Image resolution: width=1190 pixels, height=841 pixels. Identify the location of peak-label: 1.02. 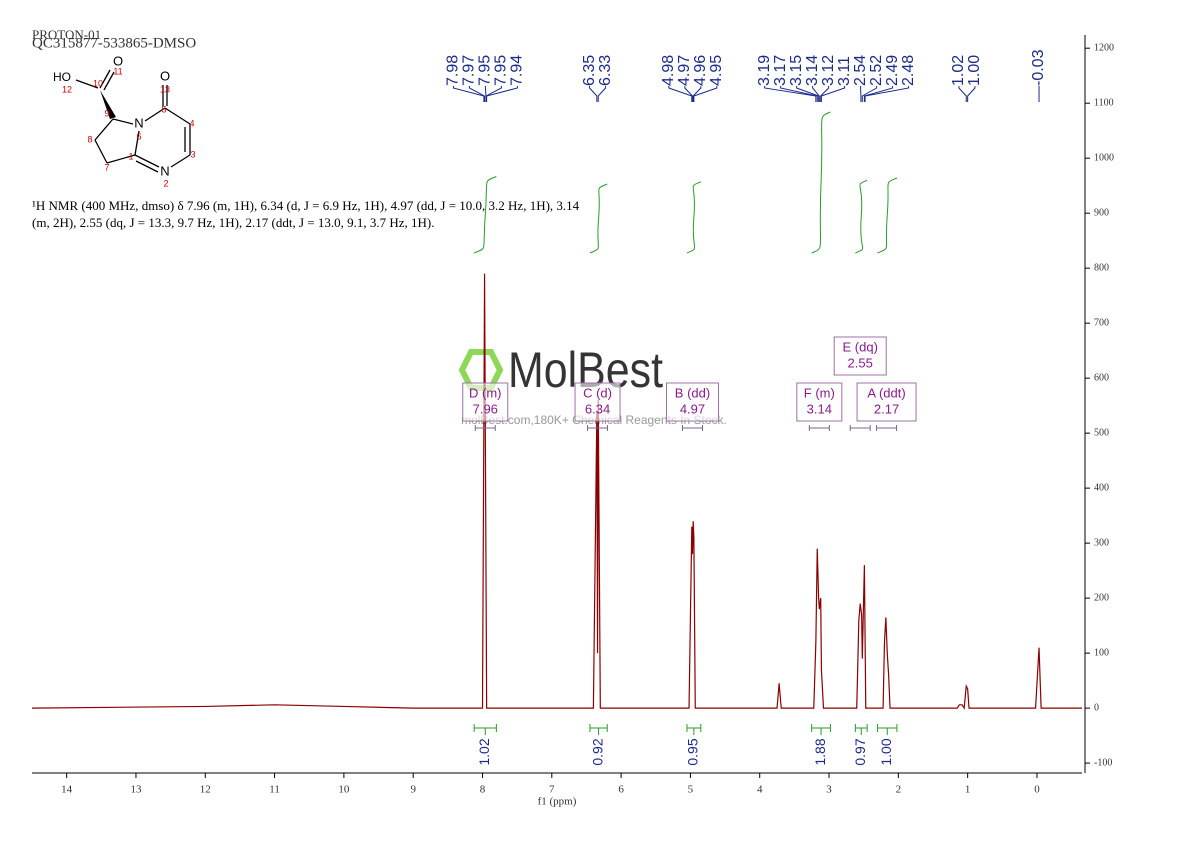
(958, 70).